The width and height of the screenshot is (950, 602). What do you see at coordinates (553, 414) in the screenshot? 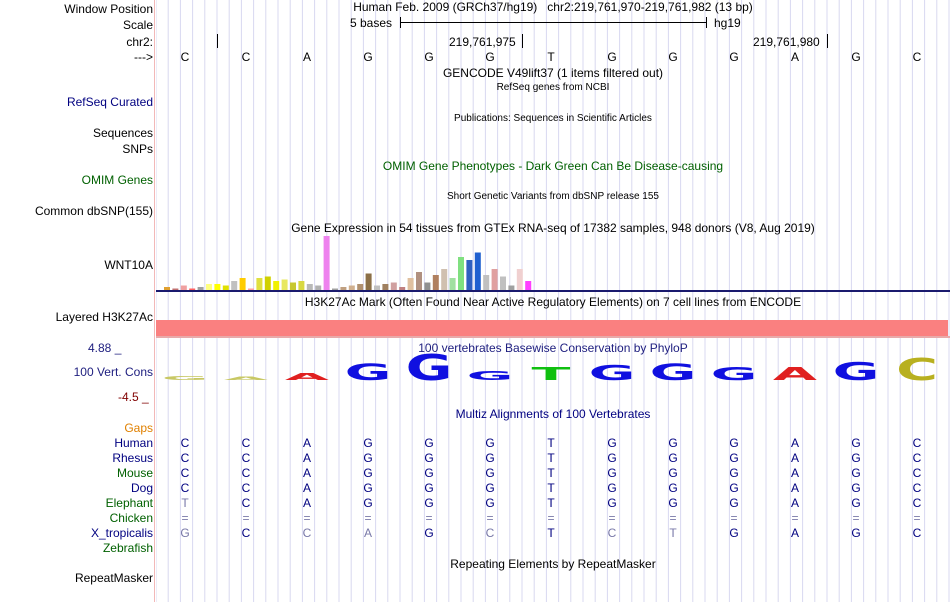
I see `multiz-track-title: Multiz Alignments of 100 Vertebrates` at bounding box center [553, 414].